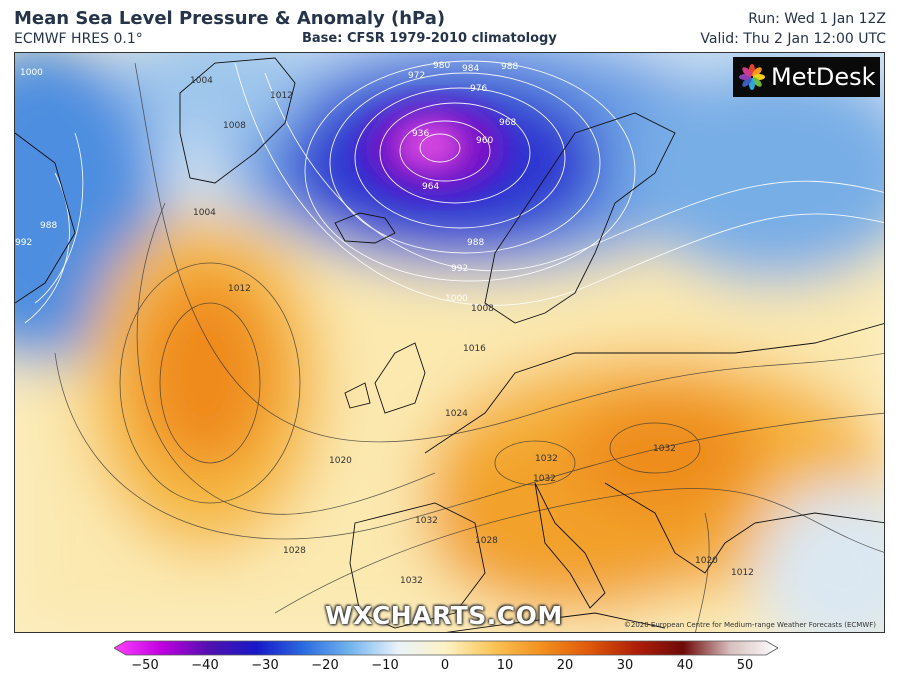 The height and width of the screenshot is (689, 900). Describe the element at coordinates (385, 378) in the screenshot. I see `uk-coast` at that location.